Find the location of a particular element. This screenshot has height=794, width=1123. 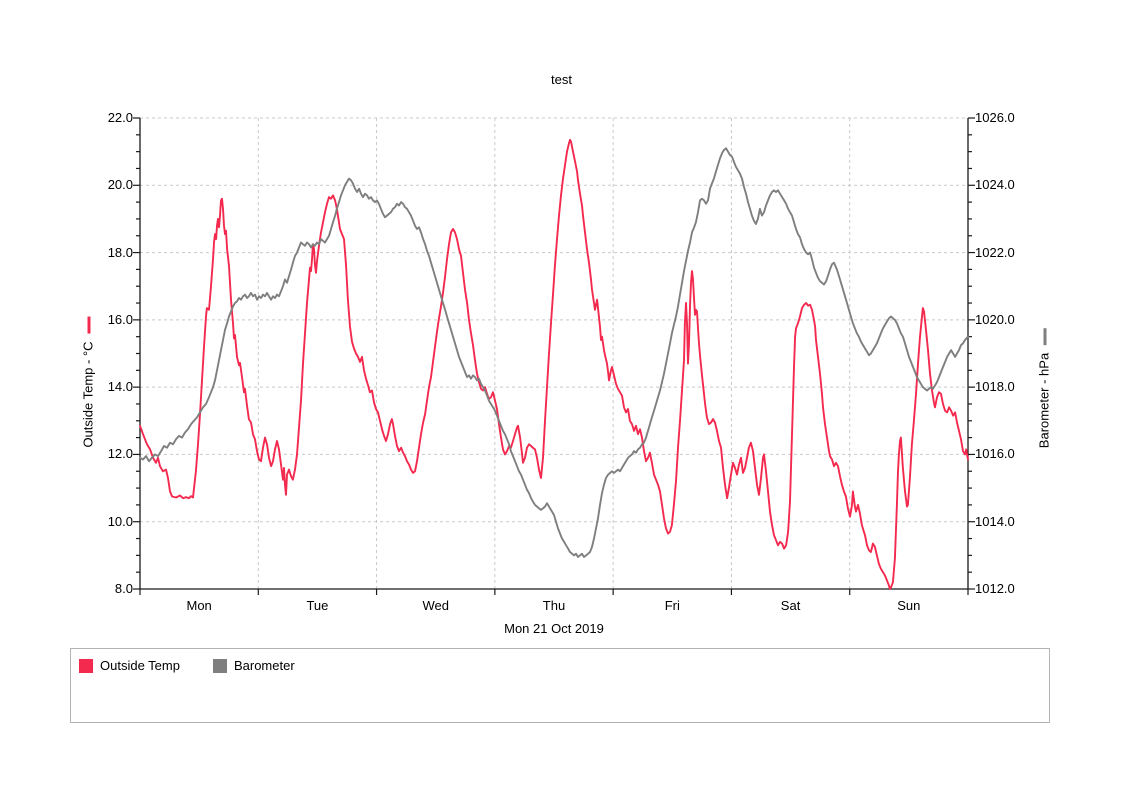

y-tick-label-right: 1020.0 is located at coordinates (995, 319).